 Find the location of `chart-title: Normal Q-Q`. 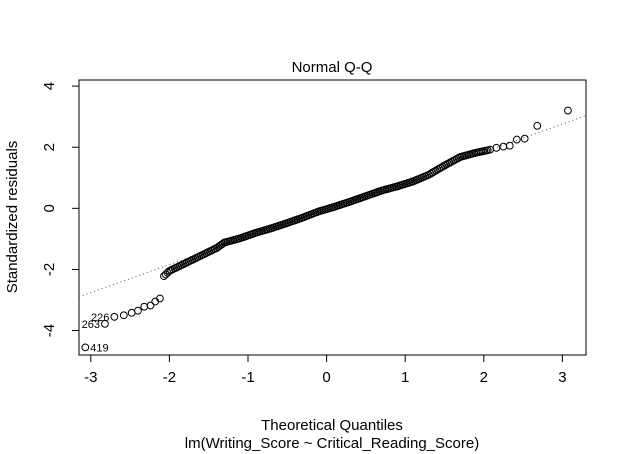

chart-title: Normal Q-Q is located at coordinates (332, 67).